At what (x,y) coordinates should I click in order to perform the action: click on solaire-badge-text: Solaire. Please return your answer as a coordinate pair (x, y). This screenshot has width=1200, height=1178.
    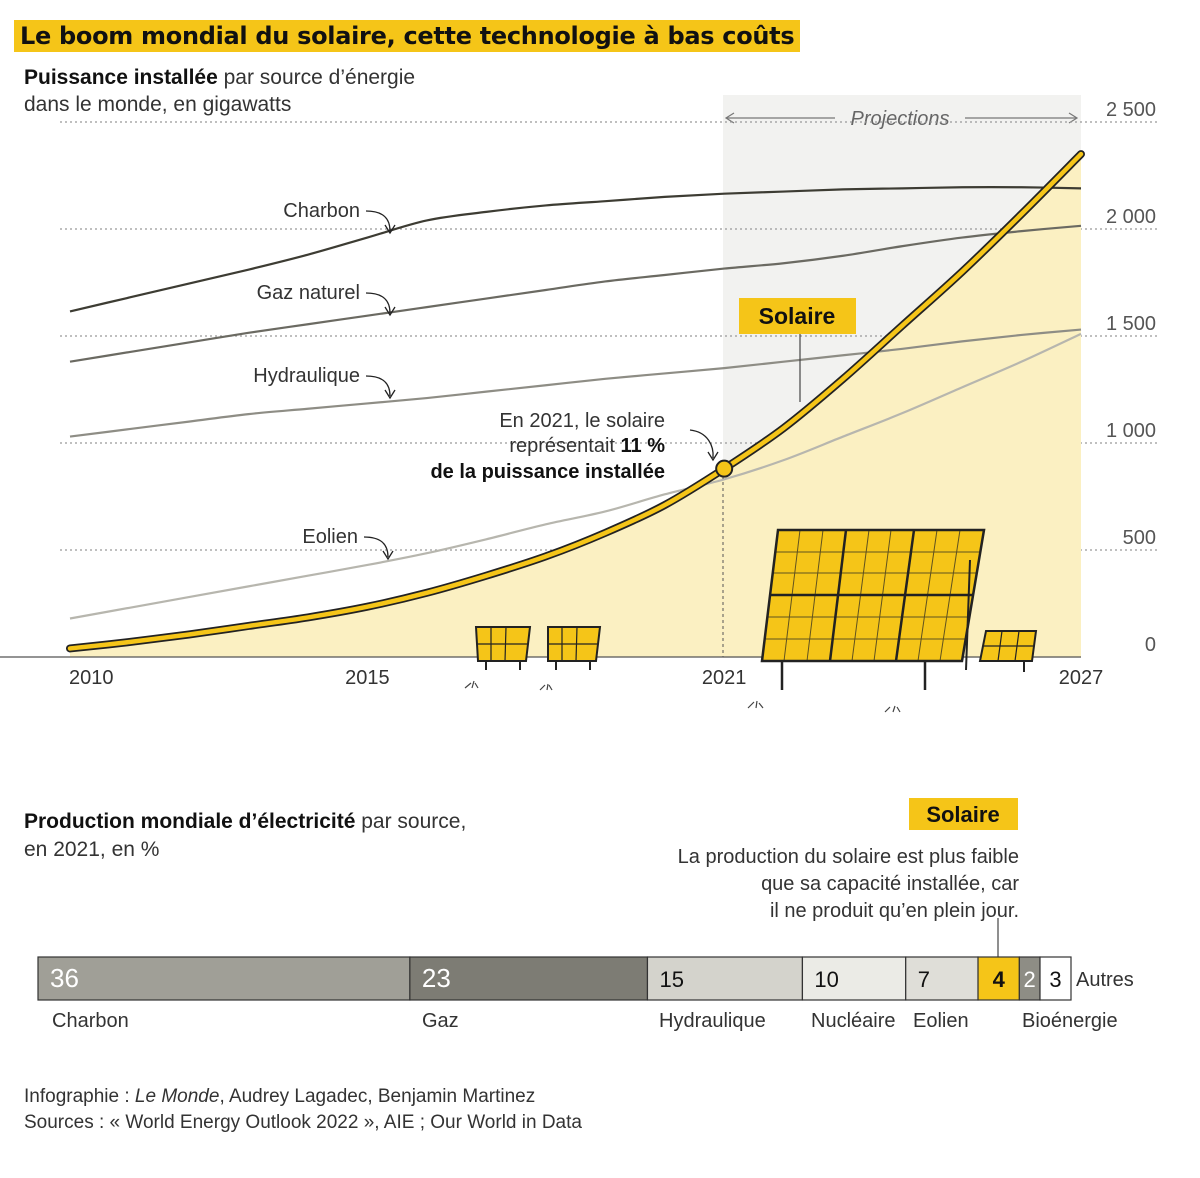
    Looking at the image, I should click on (797, 316).